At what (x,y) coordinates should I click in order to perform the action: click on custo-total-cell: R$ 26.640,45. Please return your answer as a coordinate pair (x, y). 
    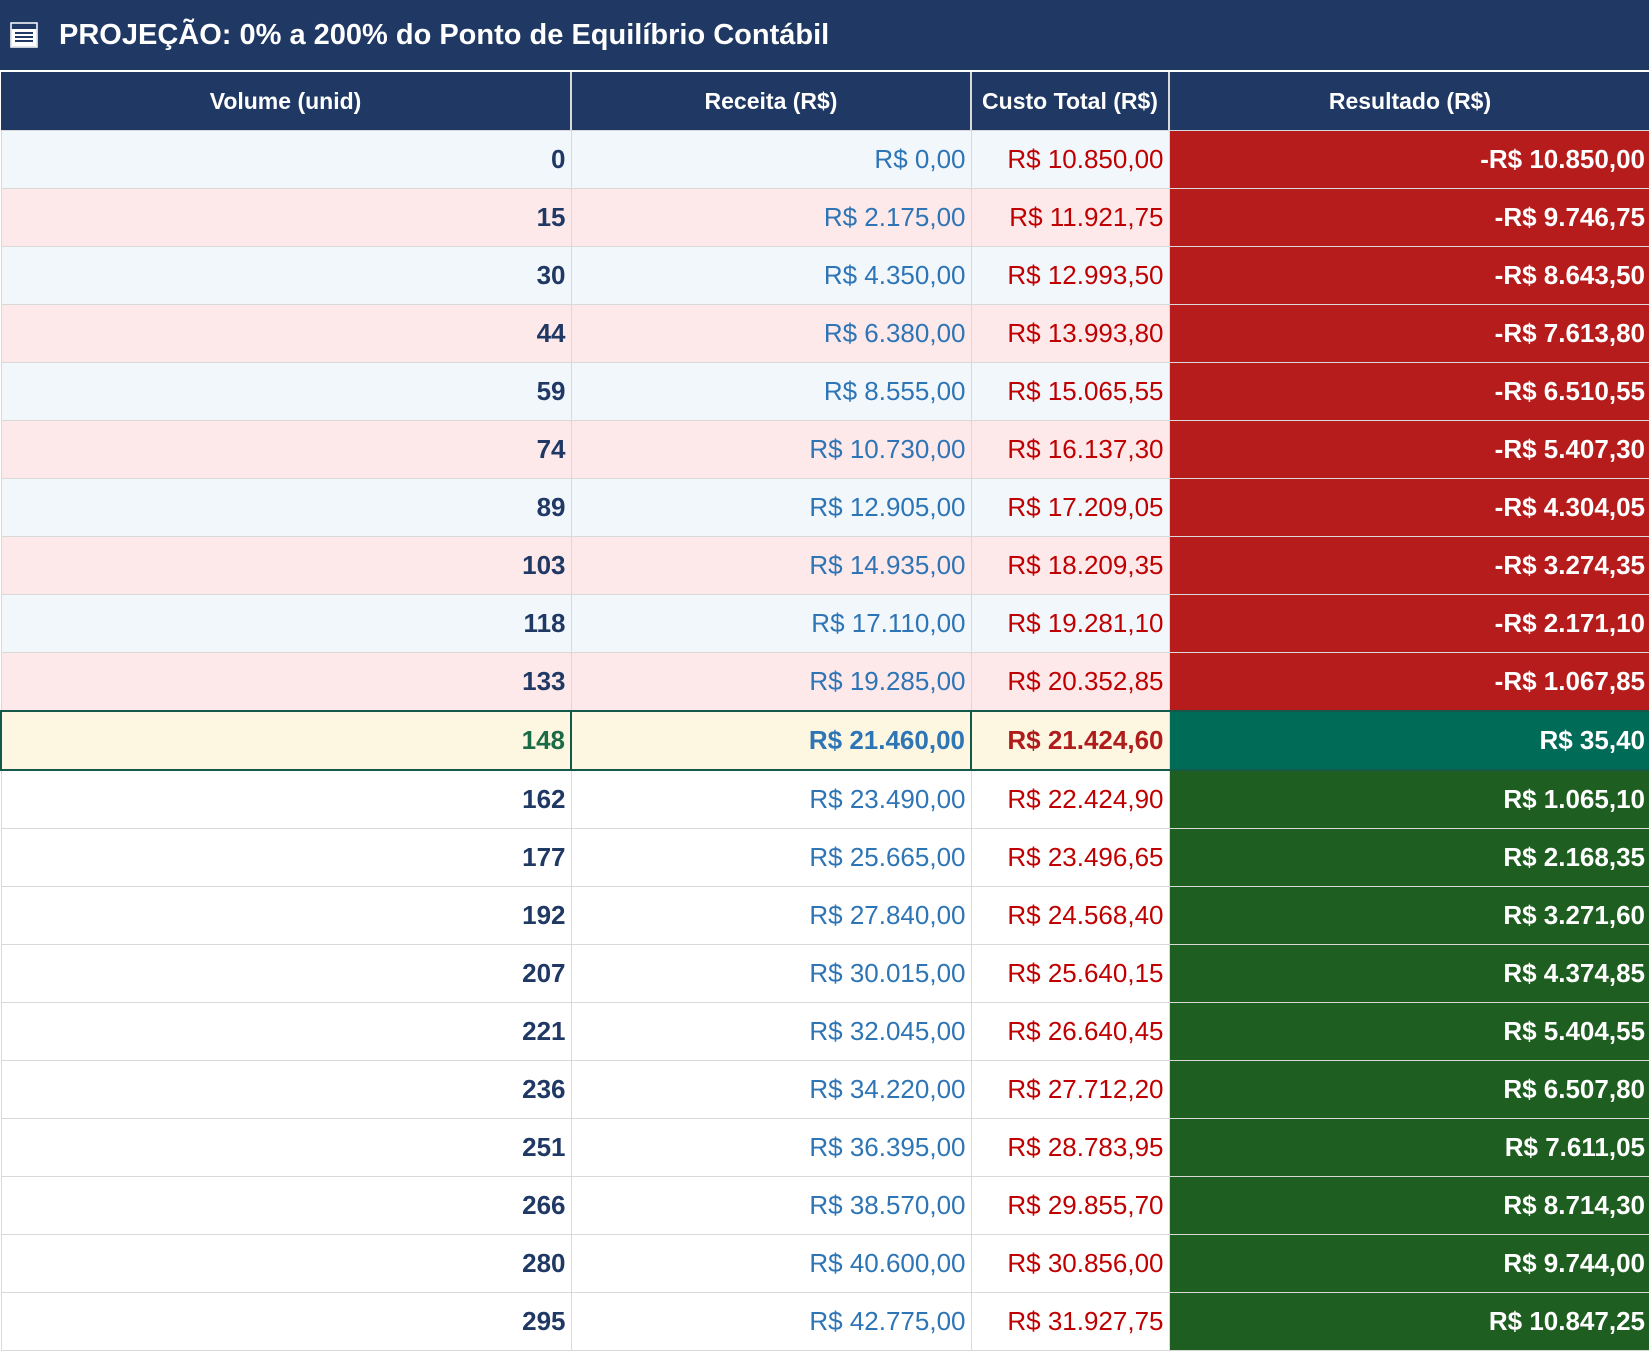
    Looking at the image, I should click on (1069, 1031).